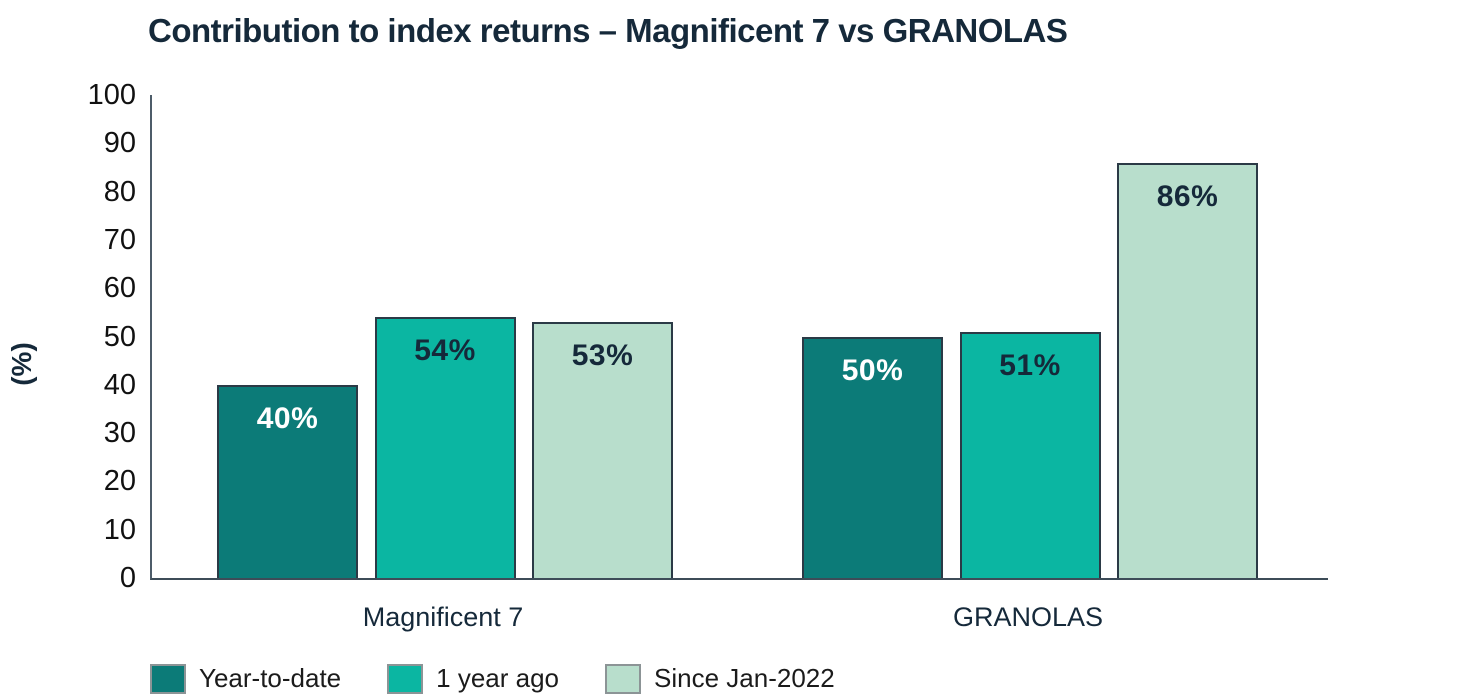  I want to click on bar-year-to-date-magnificent-7: 40%, so click(287, 481).